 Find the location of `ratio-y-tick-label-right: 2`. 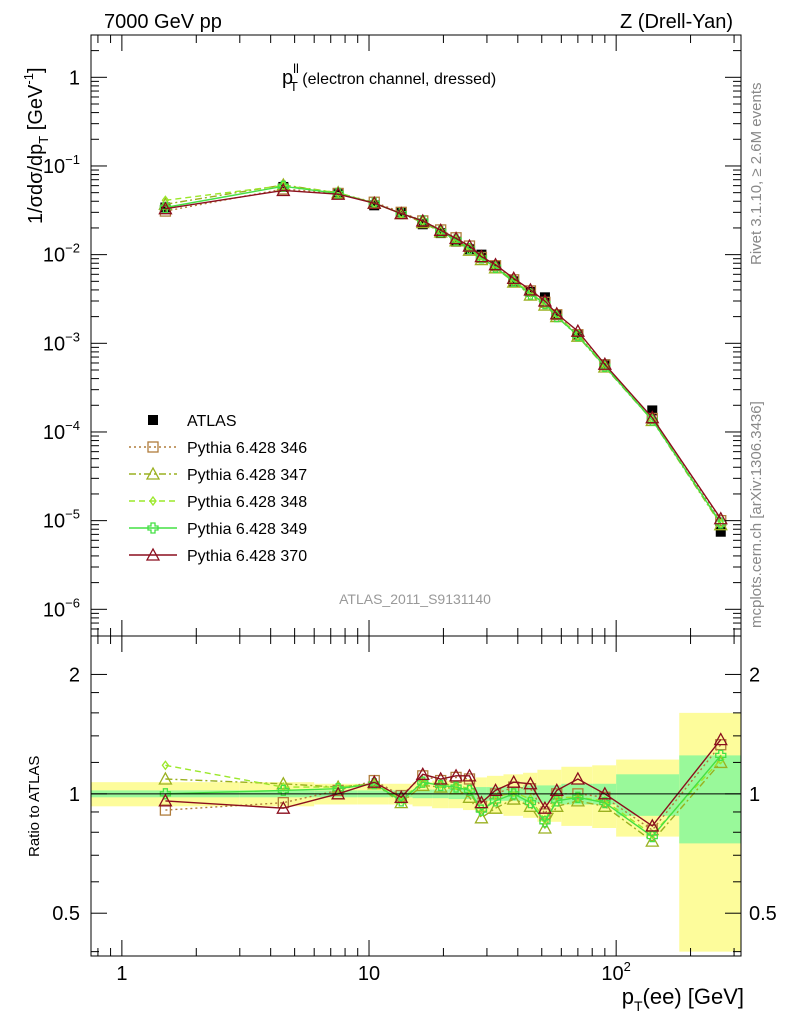

ratio-y-tick-label-right: 2 is located at coordinates (754, 675).